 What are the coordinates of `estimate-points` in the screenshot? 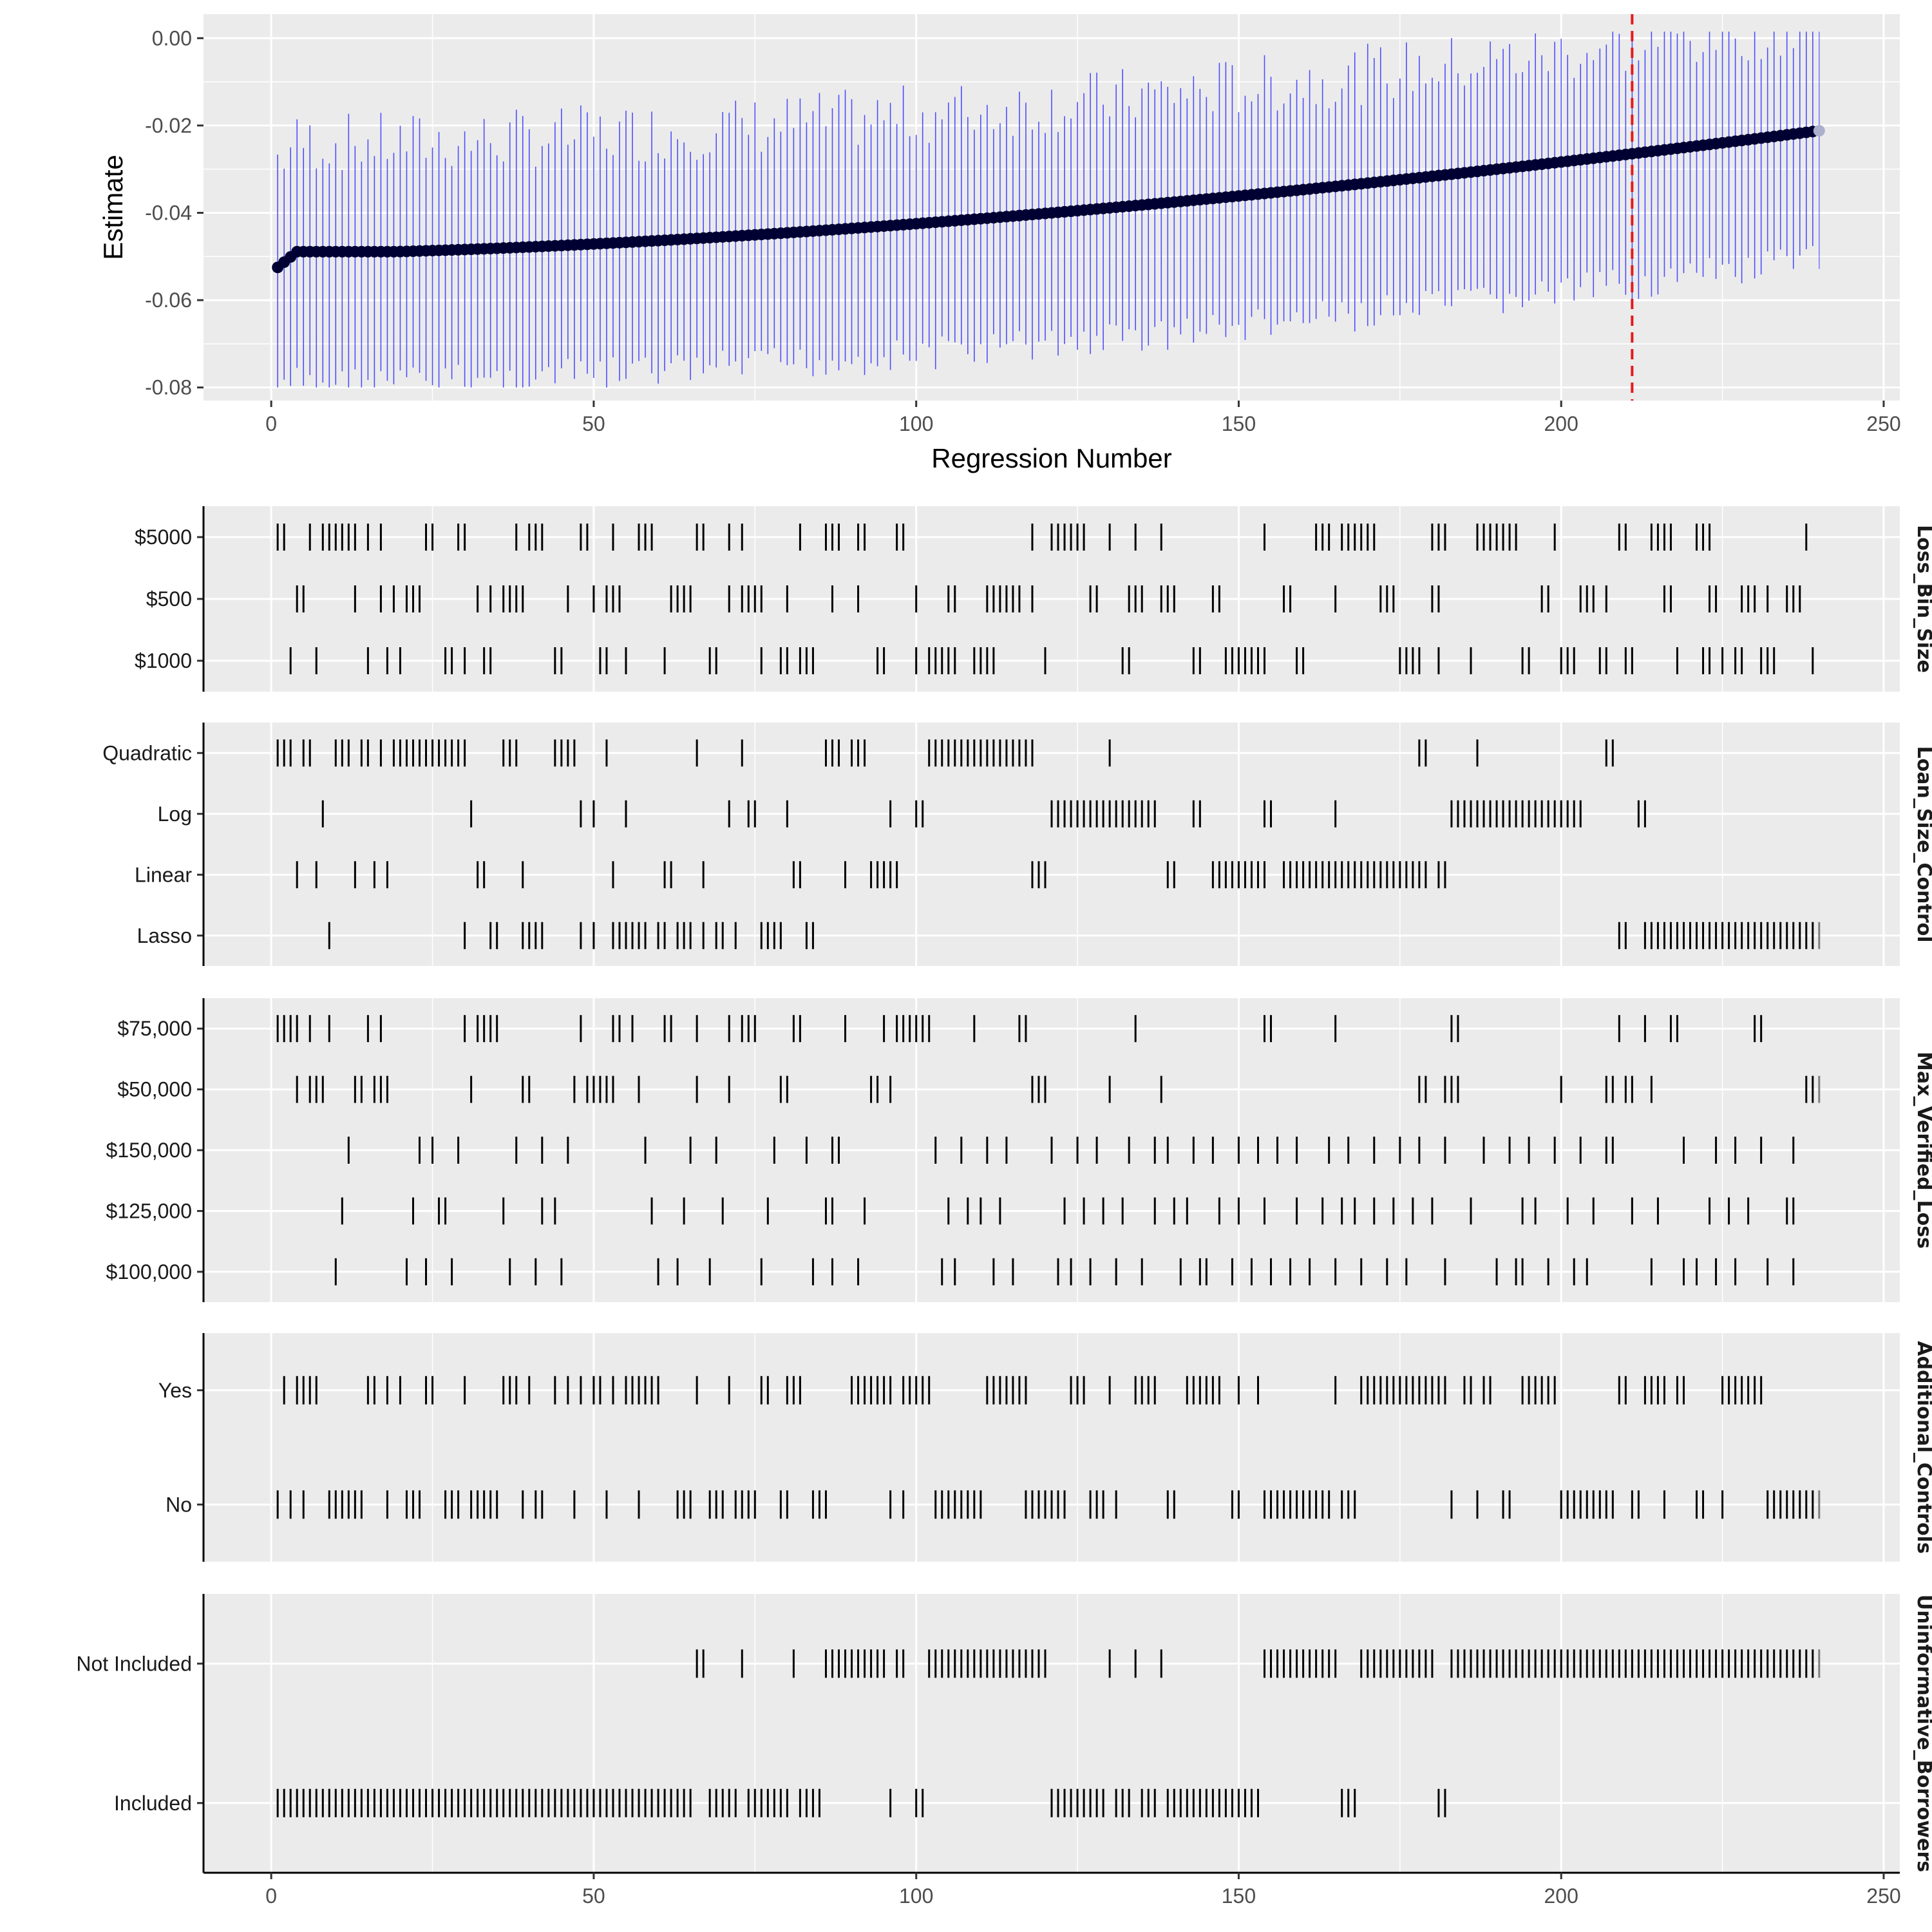 It's located at (1048, 199).